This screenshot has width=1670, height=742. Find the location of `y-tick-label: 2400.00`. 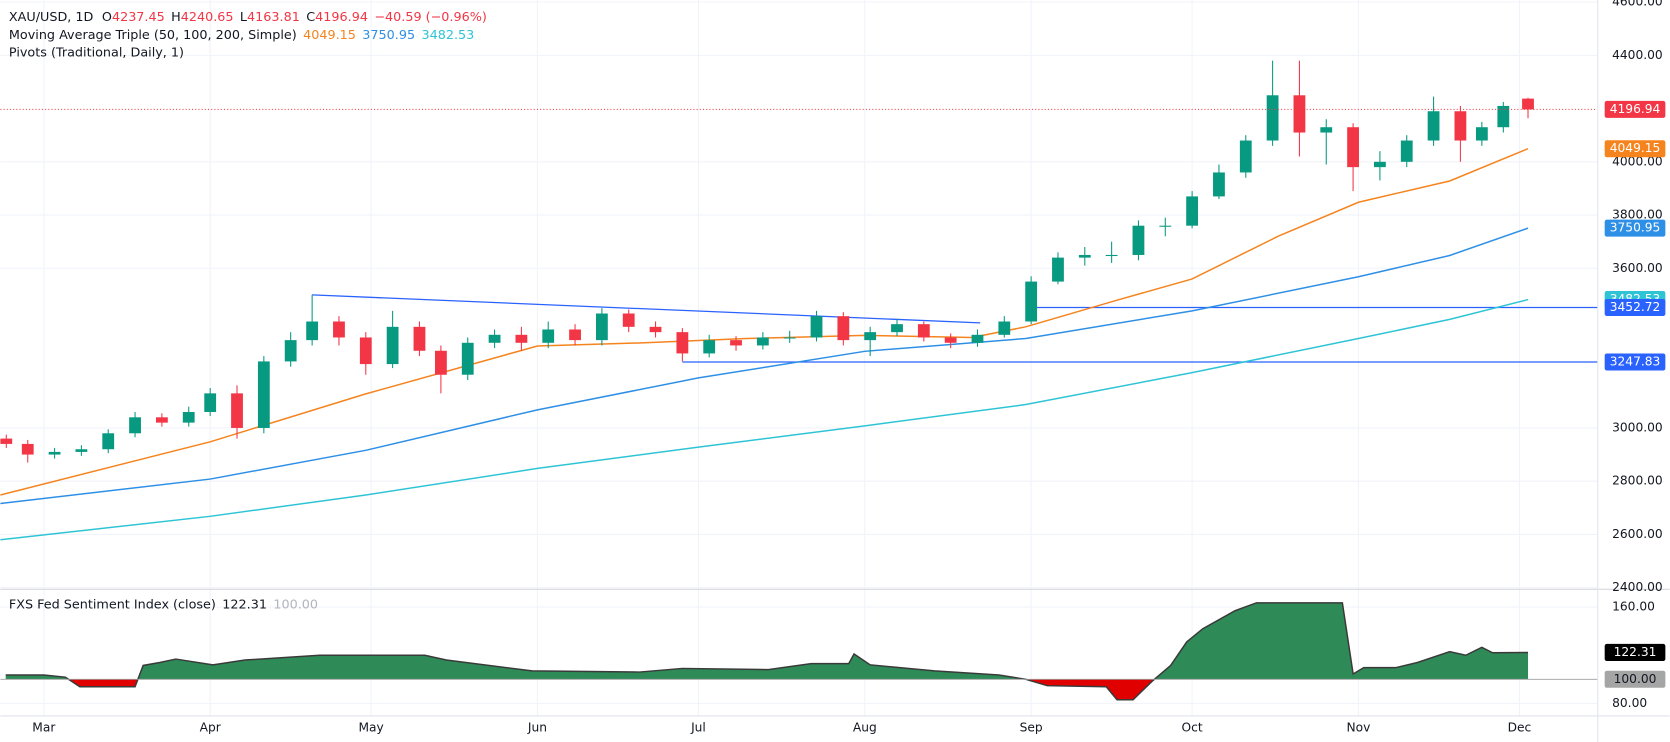

y-tick-label: 2400.00 is located at coordinates (1637, 587).